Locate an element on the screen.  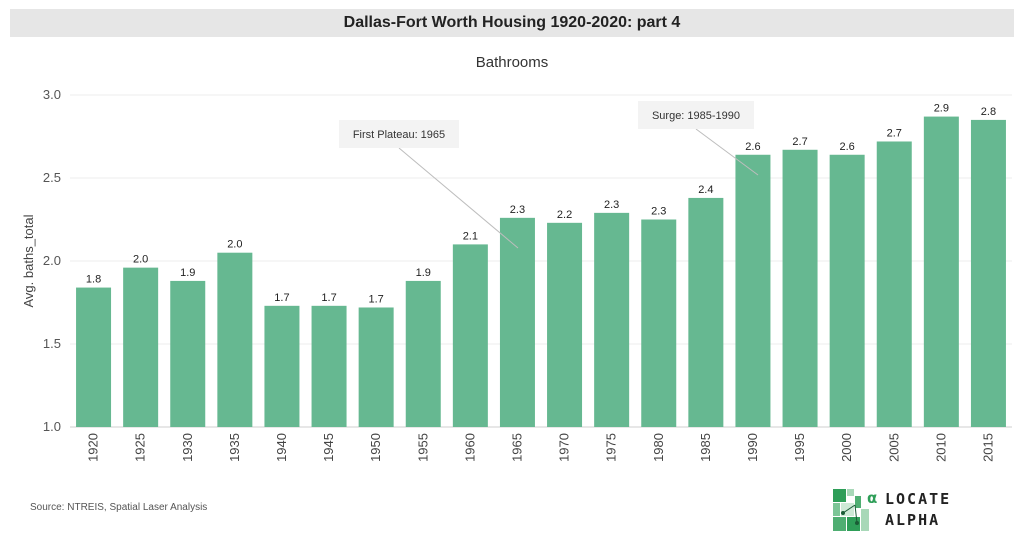
annotation-text: First Plateau: 1965 is located at coordinates (399, 135).